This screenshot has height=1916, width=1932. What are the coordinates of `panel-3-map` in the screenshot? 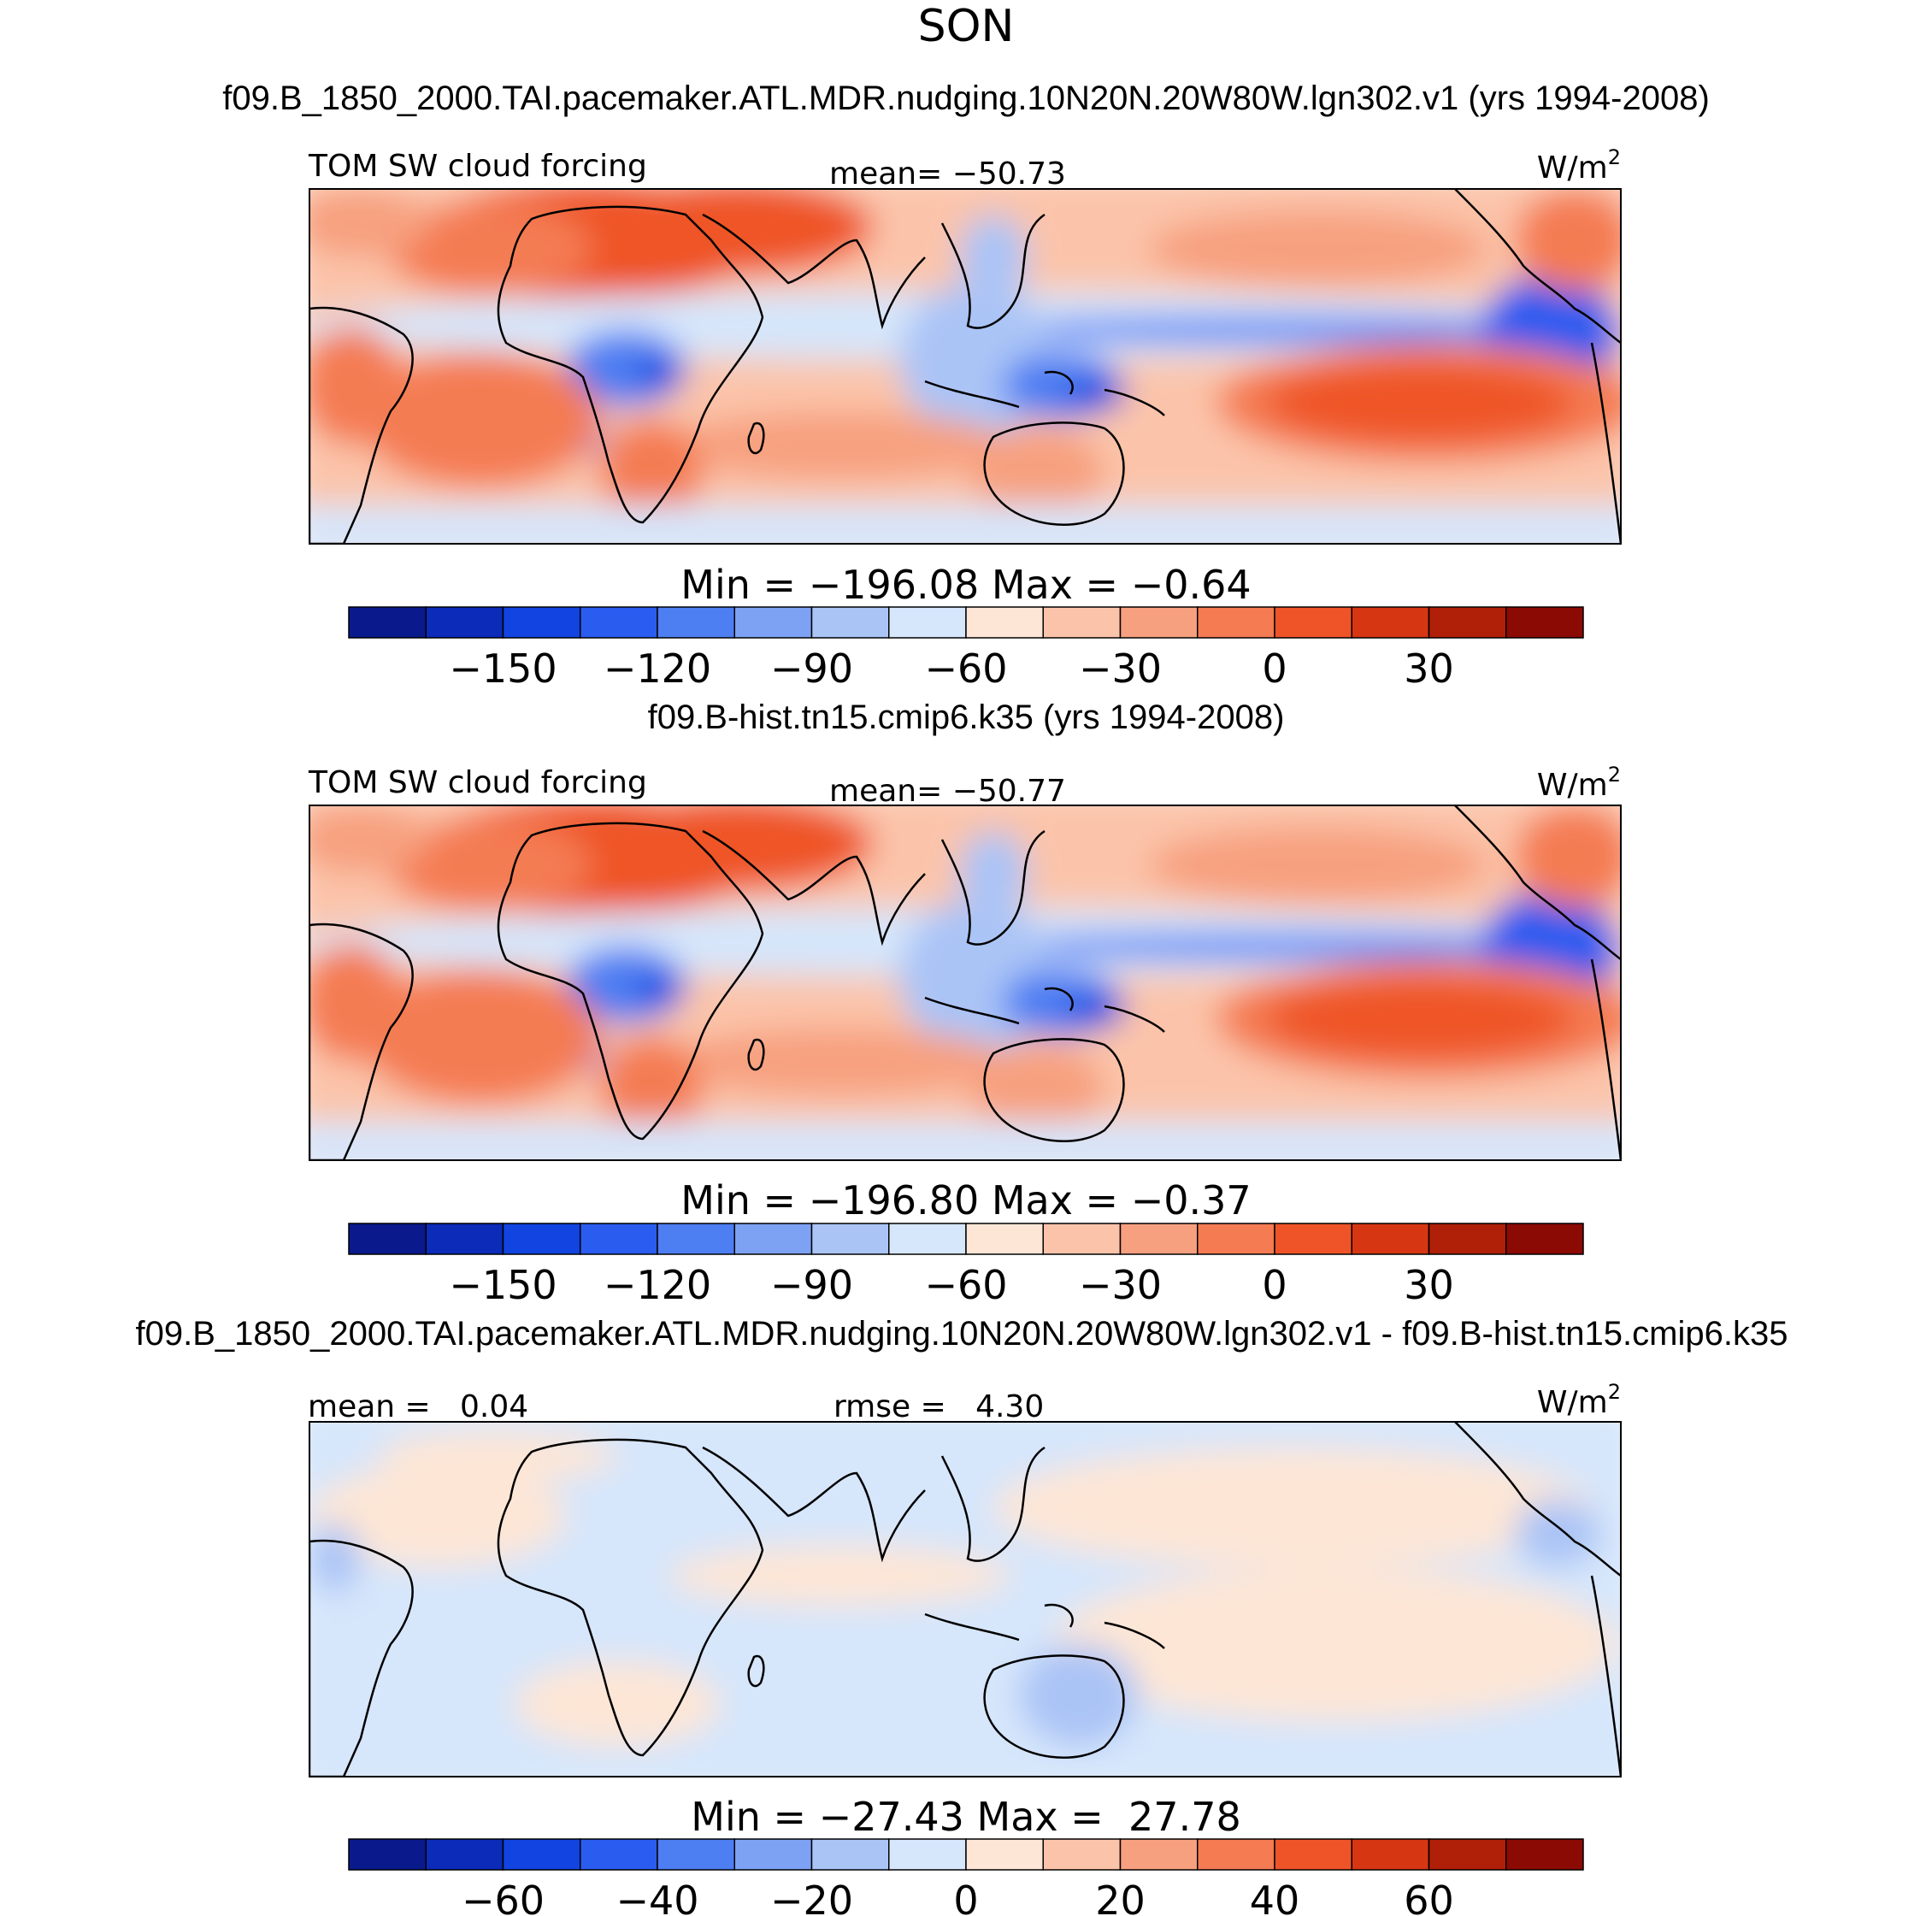 It's located at (965, 1599).